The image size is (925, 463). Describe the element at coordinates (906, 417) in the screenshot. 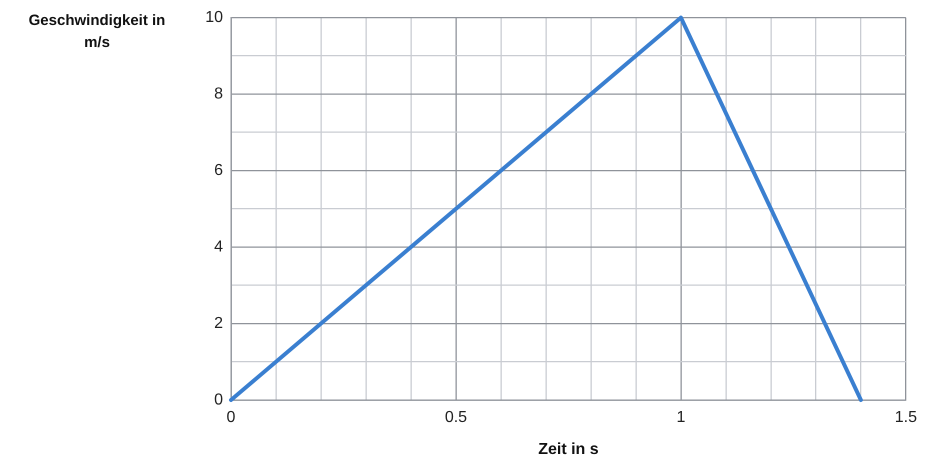

I see `x-tick-label: 1.5` at that location.